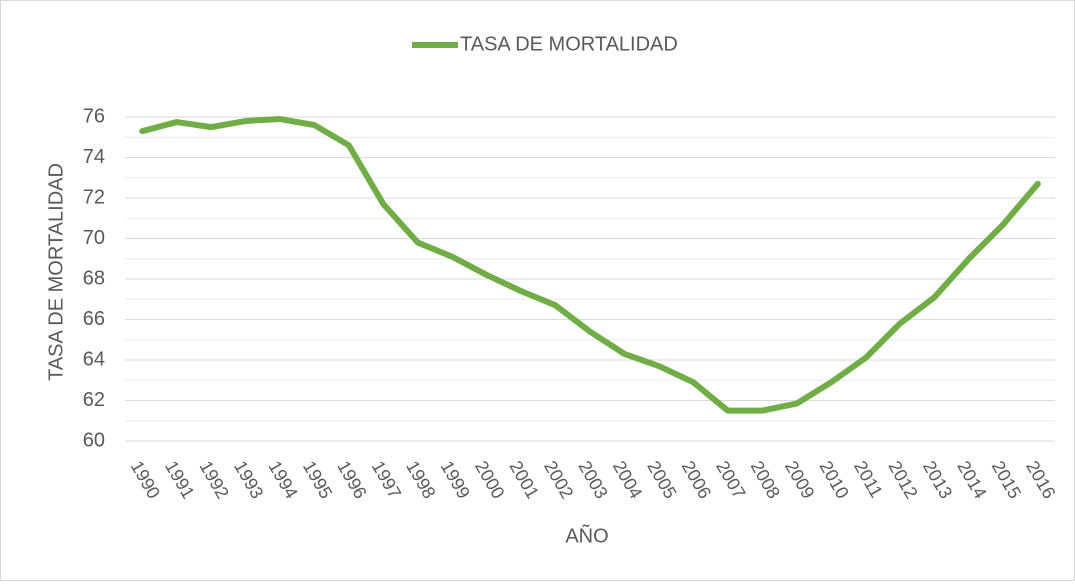  What do you see at coordinates (94, 319) in the screenshot?
I see `y-tick-label: 66` at bounding box center [94, 319].